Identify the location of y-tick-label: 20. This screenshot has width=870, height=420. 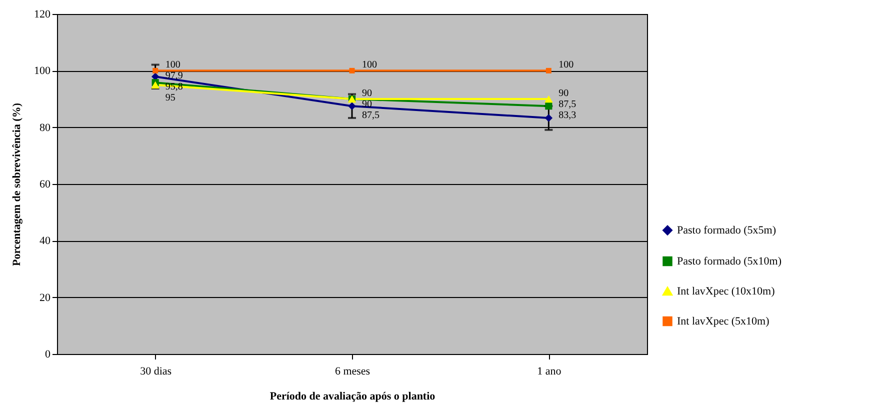
(45, 298).